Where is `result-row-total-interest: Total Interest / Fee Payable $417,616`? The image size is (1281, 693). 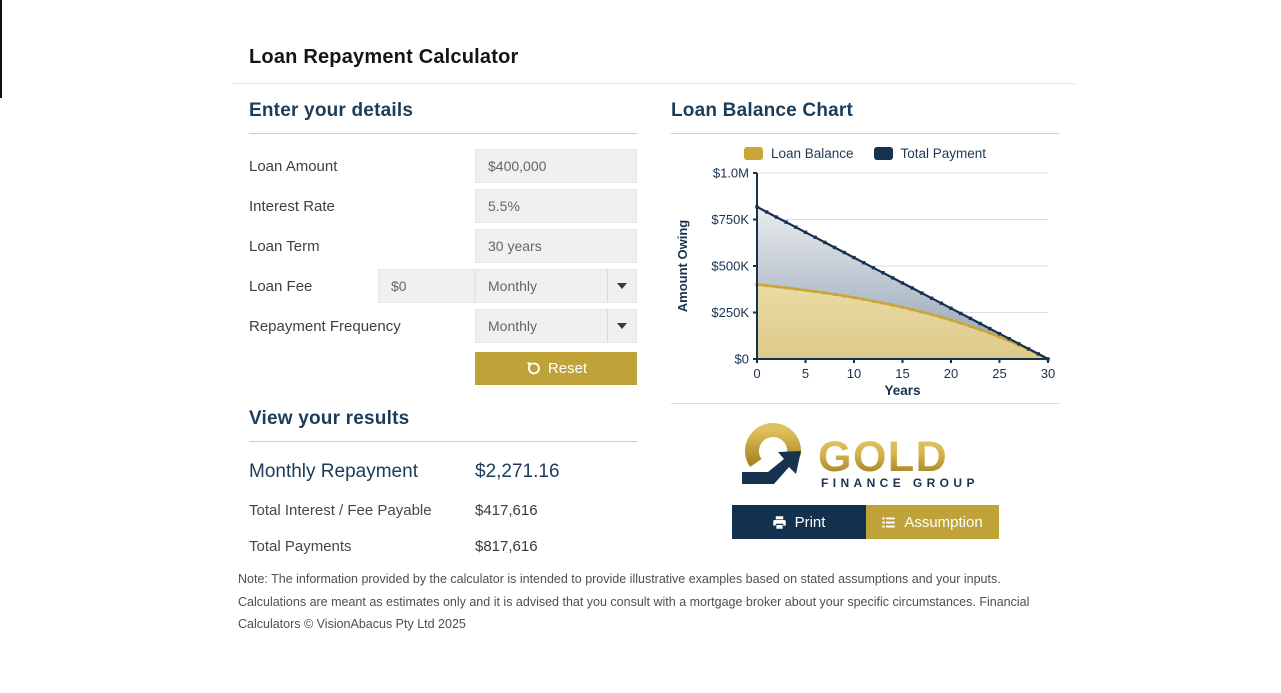
result-row-total-interest: Total Interest / Fee Payable $417,616 is located at coordinates (443, 510).